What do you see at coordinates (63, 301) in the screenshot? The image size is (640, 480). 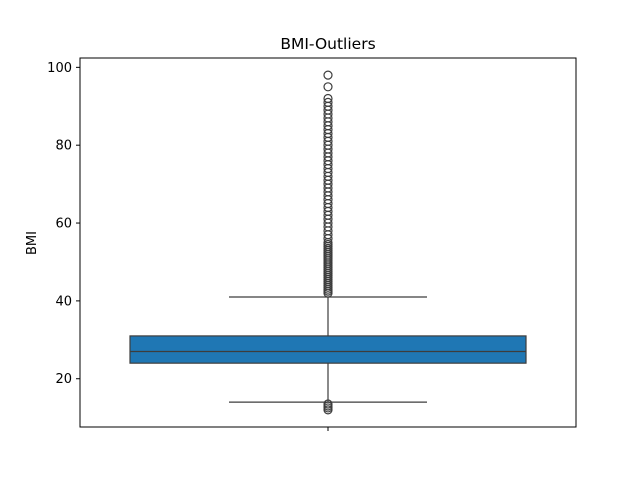 I see `y-tick-label: 40` at bounding box center [63, 301].